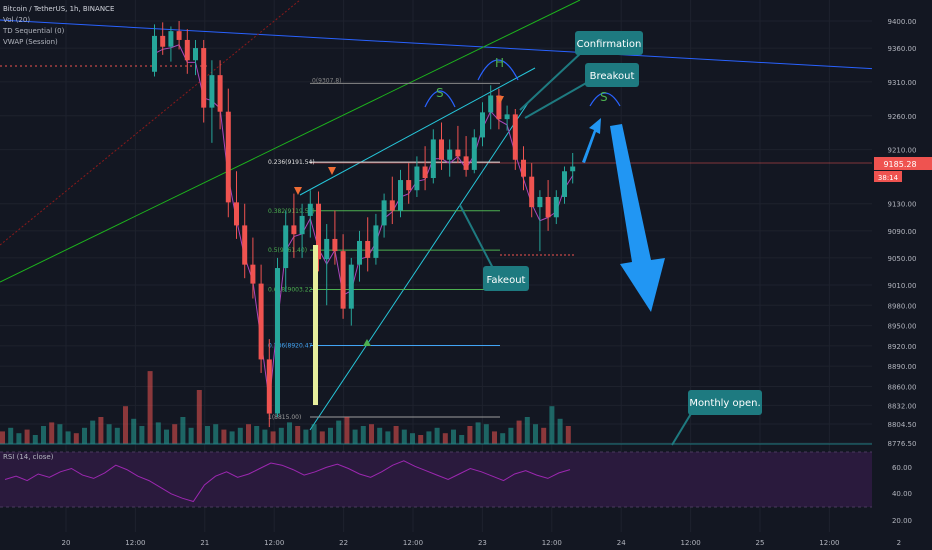  I want to click on rsi-pane, so click(436, 479).